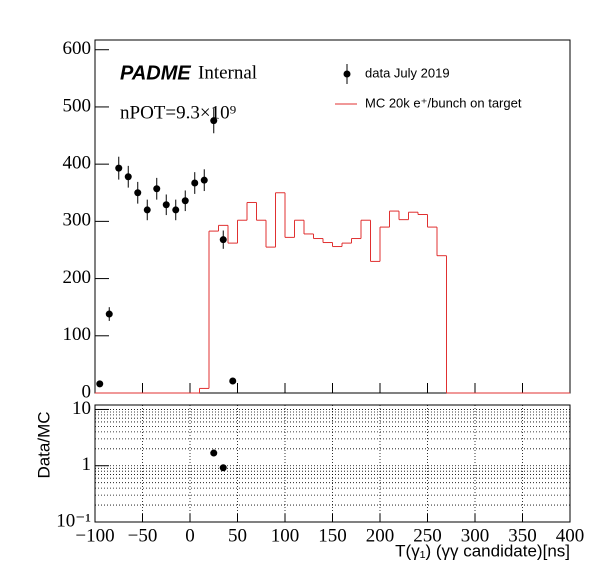 Image resolution: width=598 pixels, height=574 pixels. What do you see at coordinates (155, 73) in the screenshot?
I see `brand: PADME` at bounding box center [155, 73].